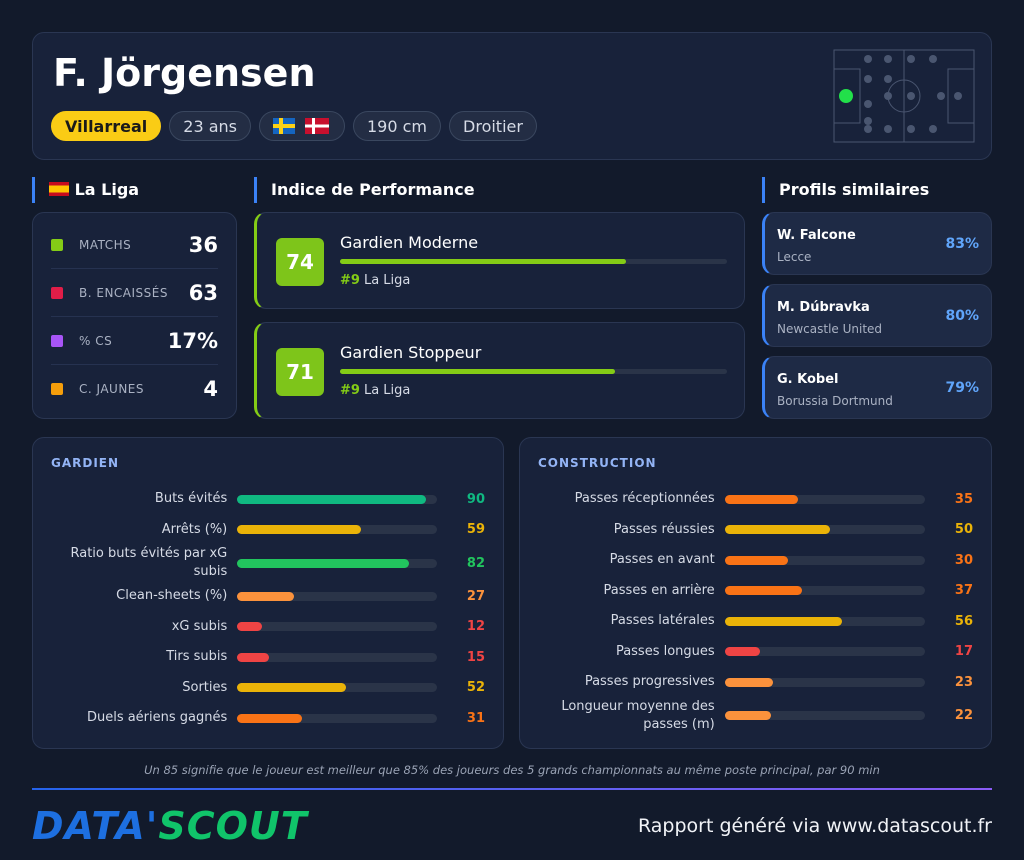 Image resolution: width=1024 pixels, height=860 pixels. What do you see at coordinates (665, 651) in the screenshot?
I see `row-label: Passes longues` at bounding box center [665, 651].